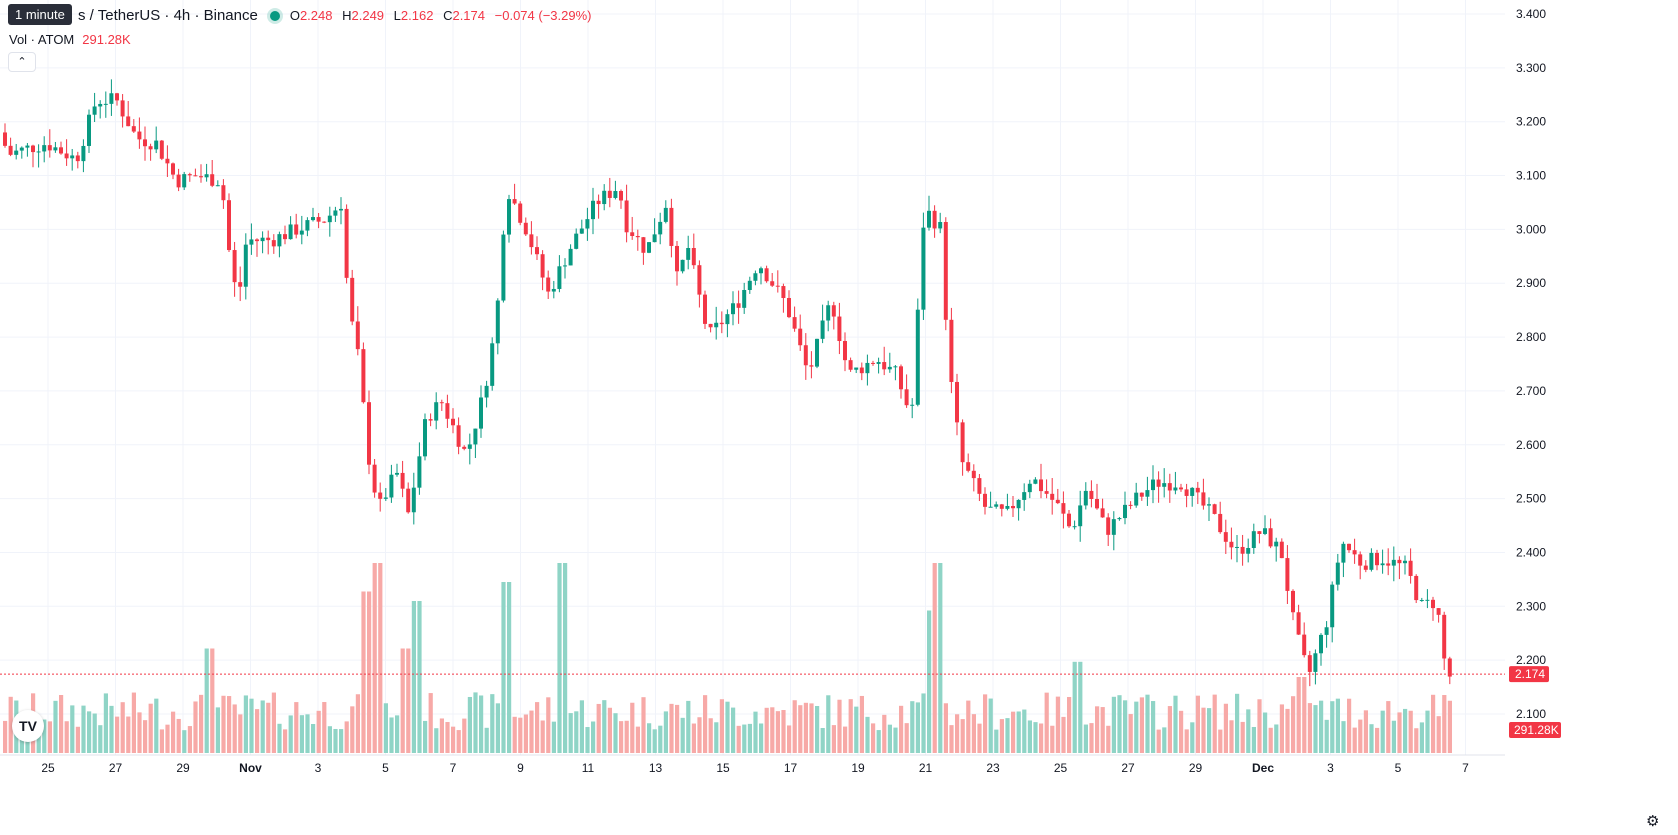  Describe the element at coordinates (1653, 821) in the screenshot. I see `gear-icon: ⚙` at that location.